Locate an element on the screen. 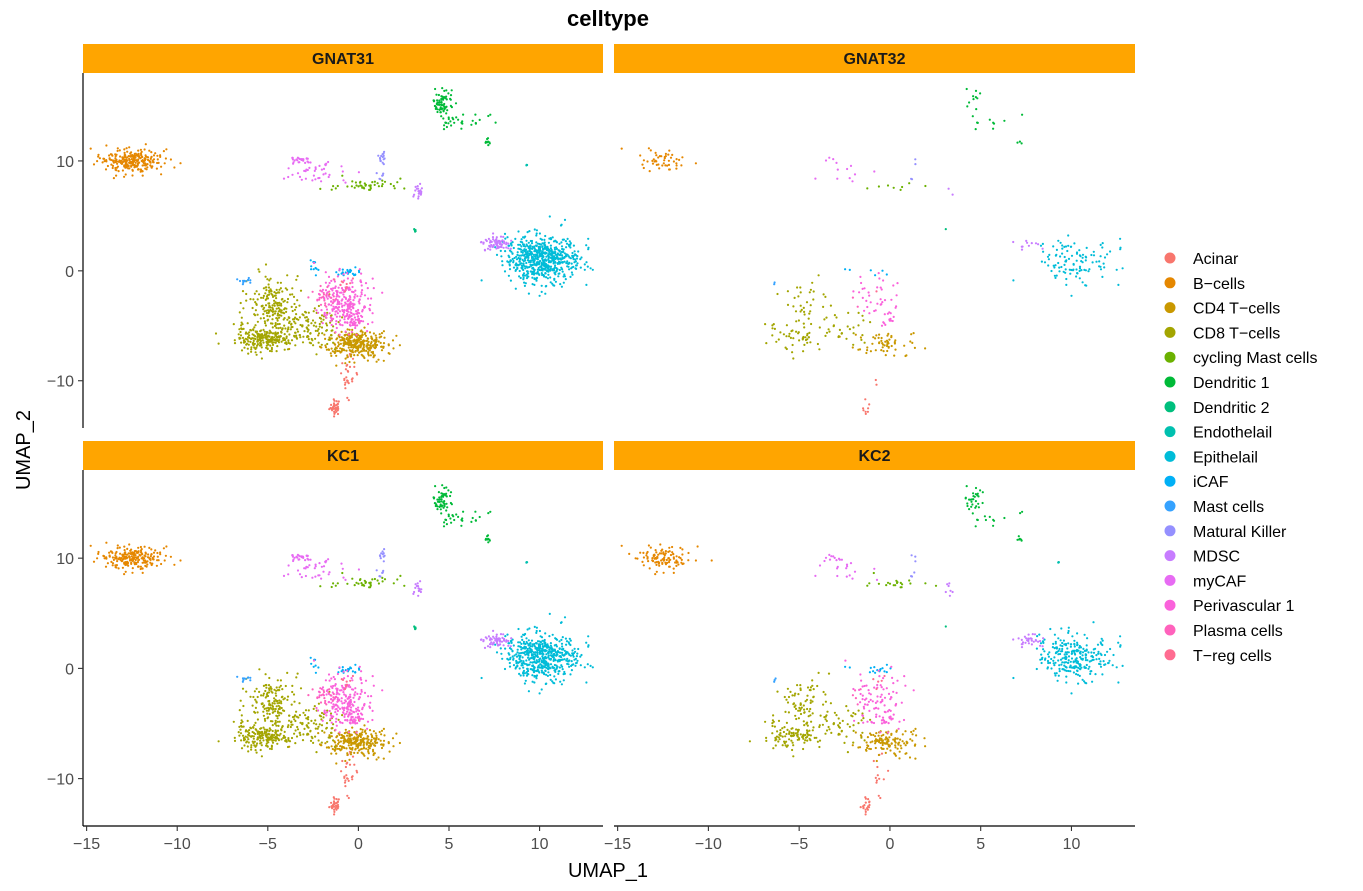 The height and width of the screenshot is (891, 1363). point-plasma-cells is located at coordinates (853, 297).